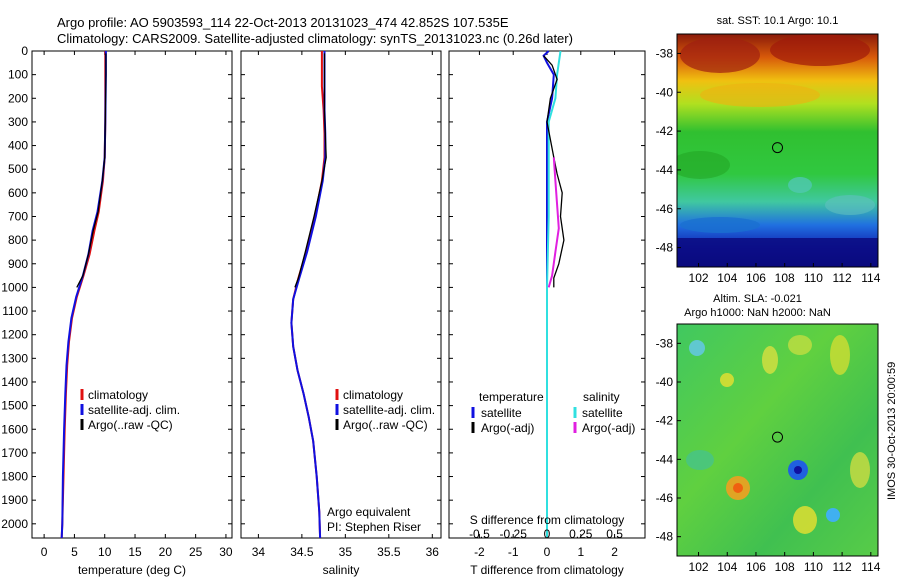 The height and width of the screenshot is (580, 900). What do you see at coordinates (870, 567) in the screenshot?
I see `map-x-tick-label: 114` at bounding box center [870, 567].